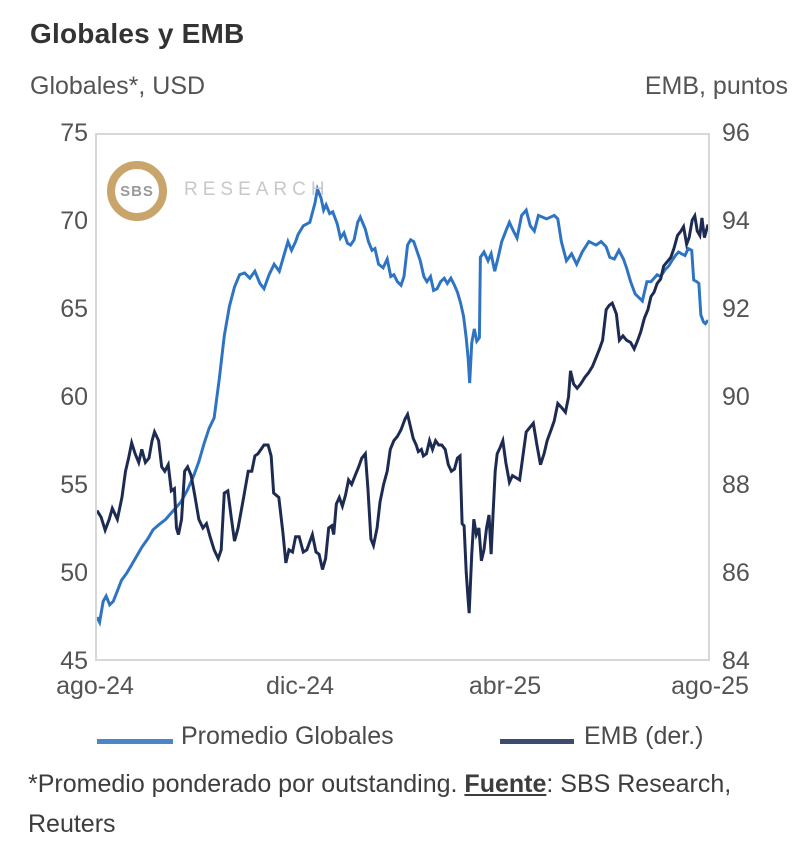 This screenshot has width=800, height=862. Describe the element at coordinates (74, 661) in the screenshot. I see `left-axis-tick-label: 45` at that location.